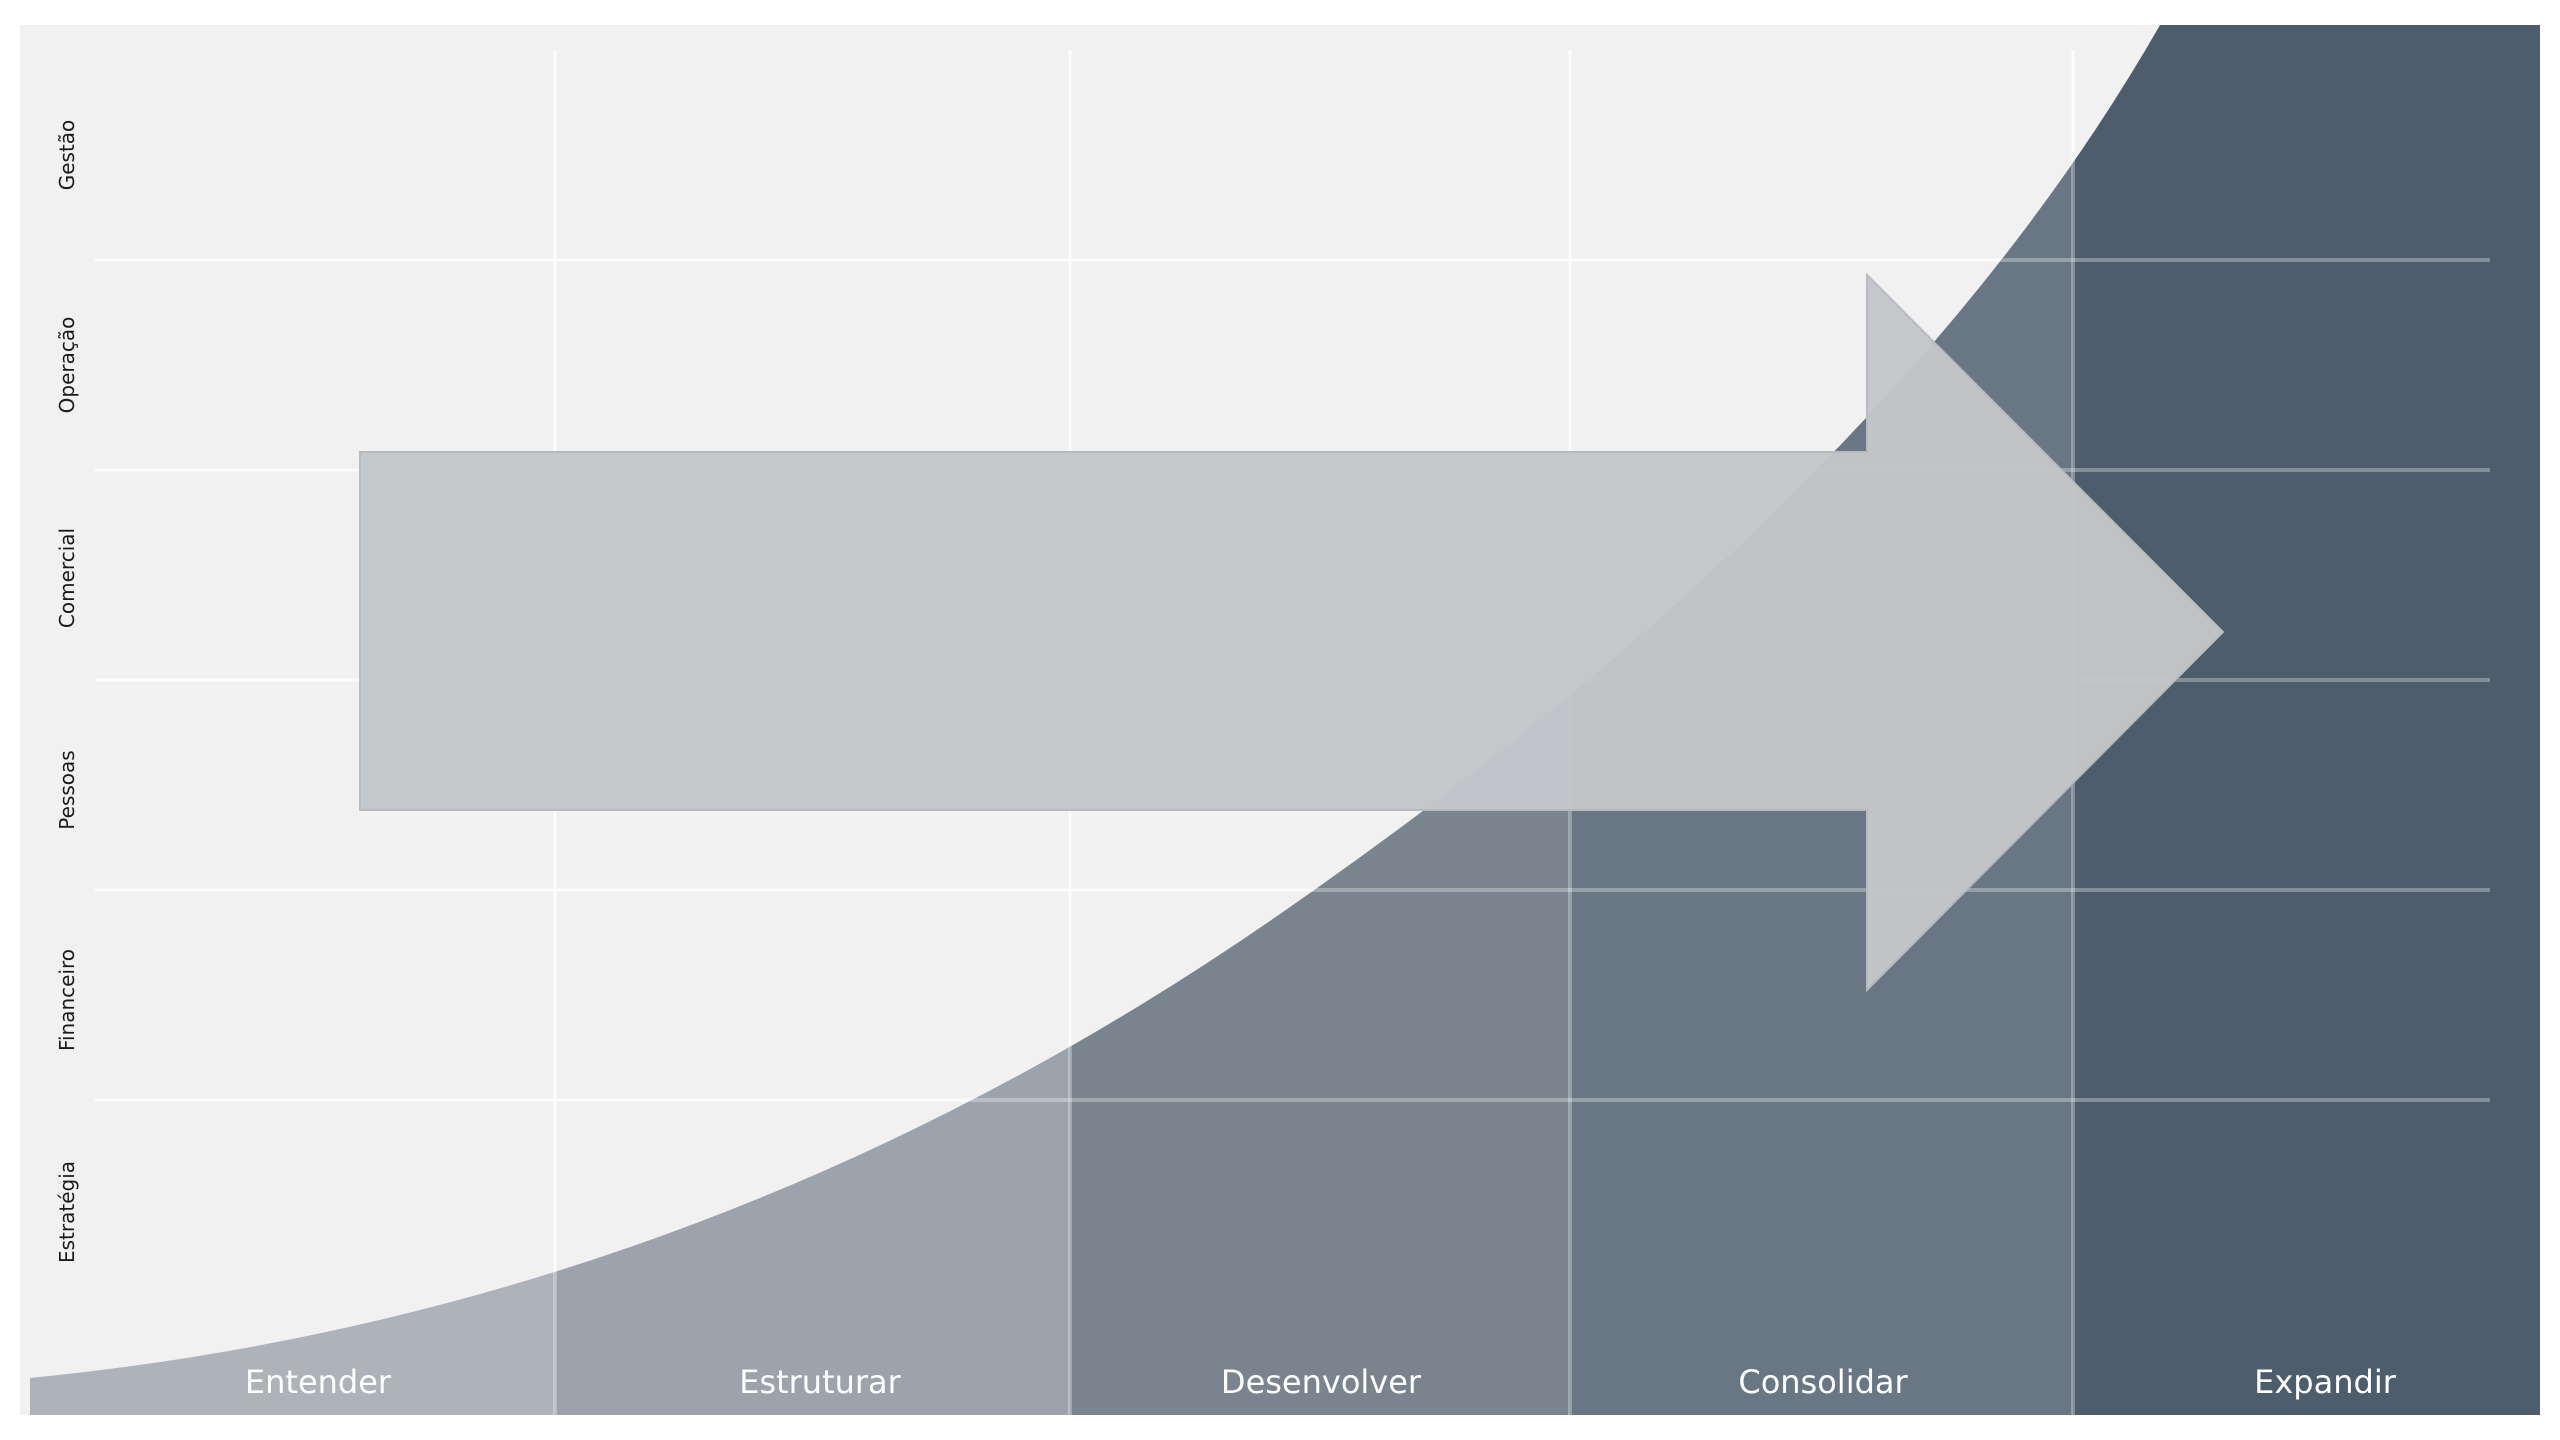 This screenshot has width=2560, height=1440. What do you see at coordinates (67, 578) in the screenshot?
I see `row-label-comercial: Comercial` at bounding box center [67, 578].